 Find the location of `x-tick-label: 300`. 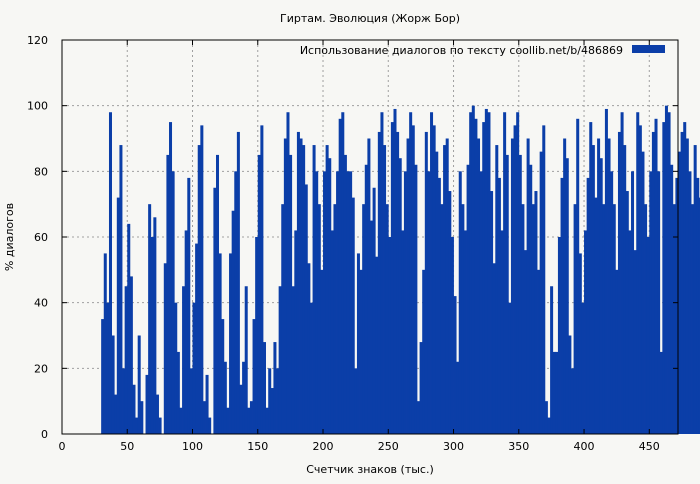

x-tick-label: 300 is located at coordinates (453, 446).